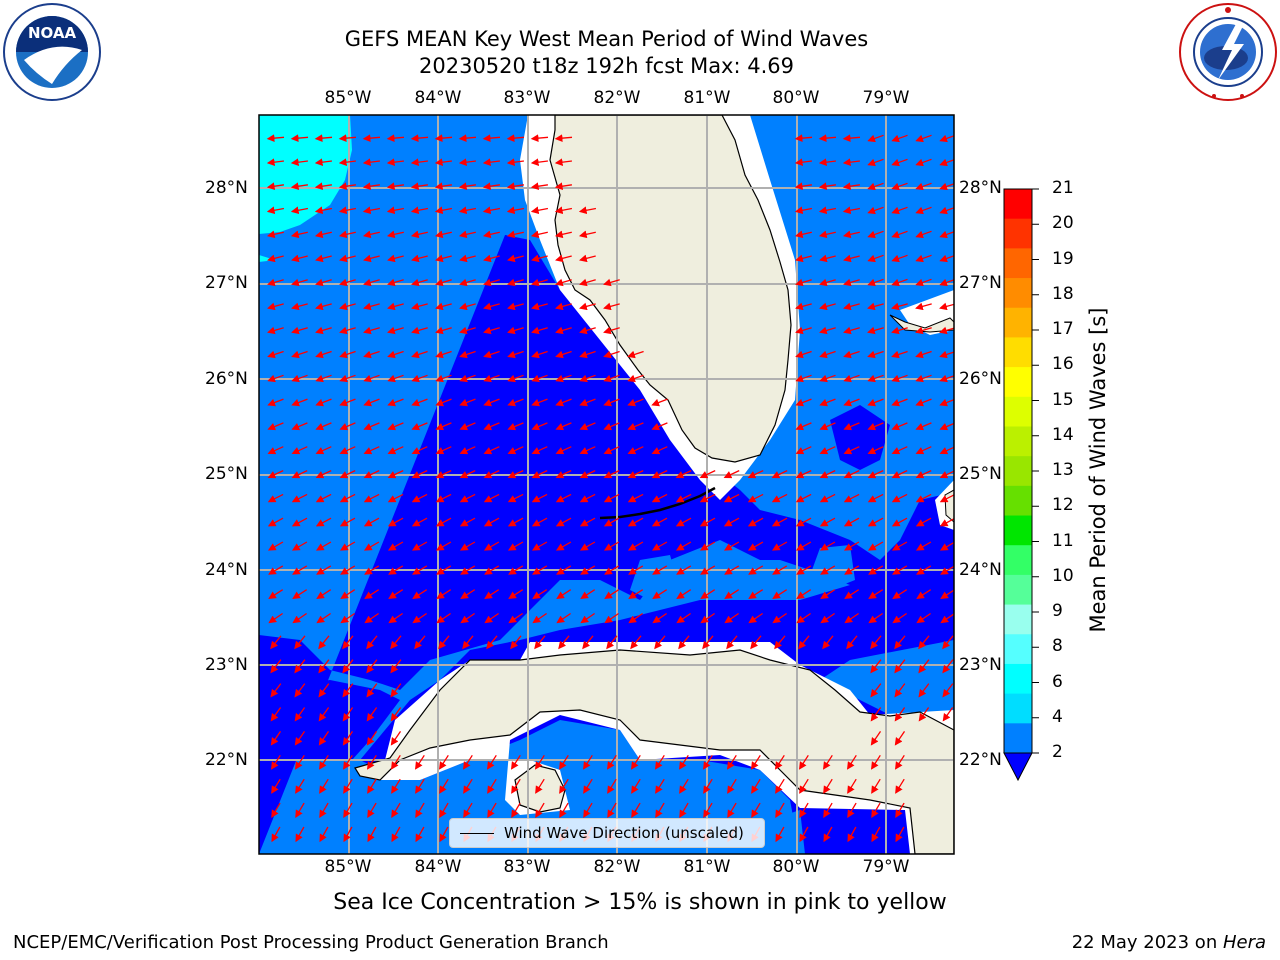 This screenshot has height=960, width=1280. What do you see at coordinates (1063, 188) in the screenshot?
I see `colorbar-tick-label: 21` at bounding box center [1063, 188].